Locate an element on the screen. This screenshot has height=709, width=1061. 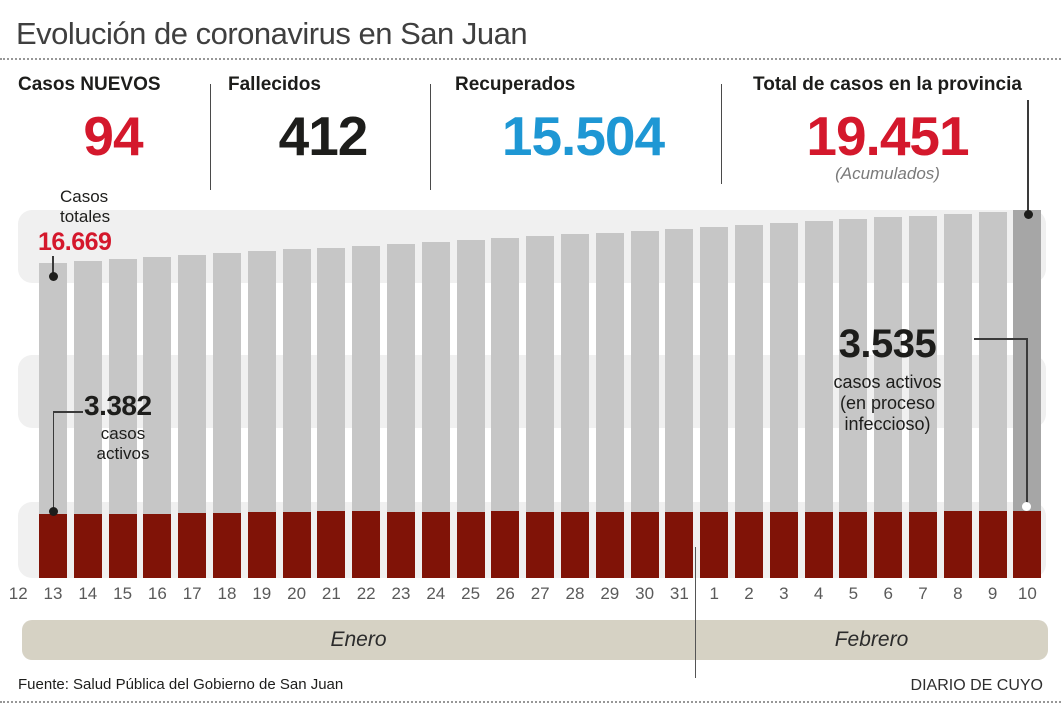
x-axis-label-29: 29 is located at coordinates (610, 593).